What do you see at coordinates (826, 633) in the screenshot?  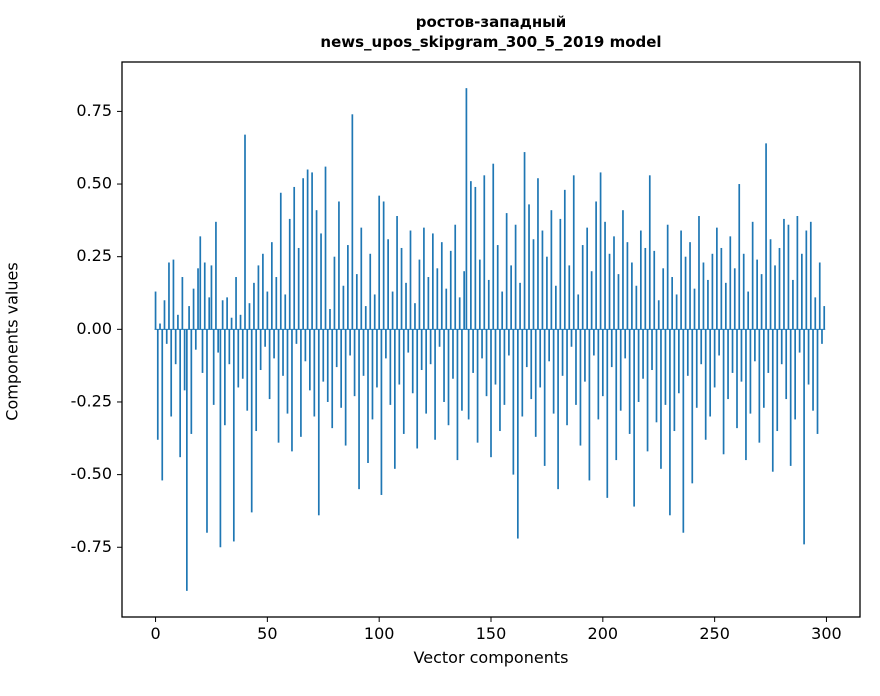 I see `x-tick-label: 300` at bounding box center [826, 633].